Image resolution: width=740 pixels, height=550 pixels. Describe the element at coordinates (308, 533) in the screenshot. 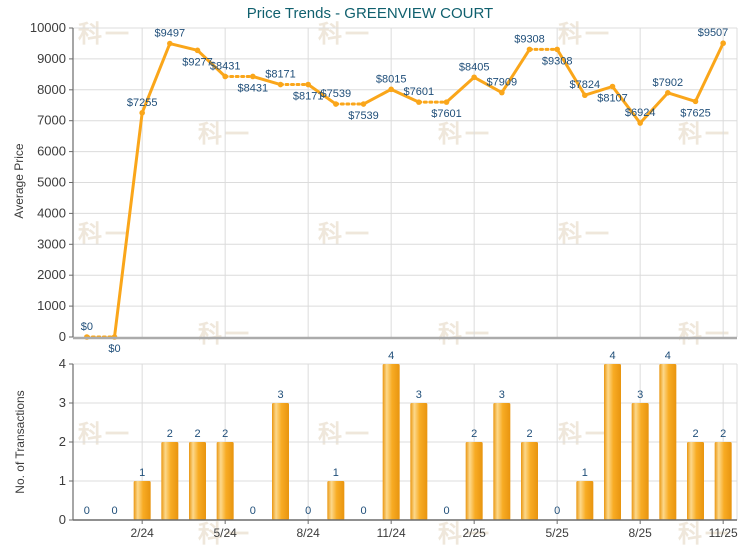

I see `x-tick-label: 8/24` at that location.